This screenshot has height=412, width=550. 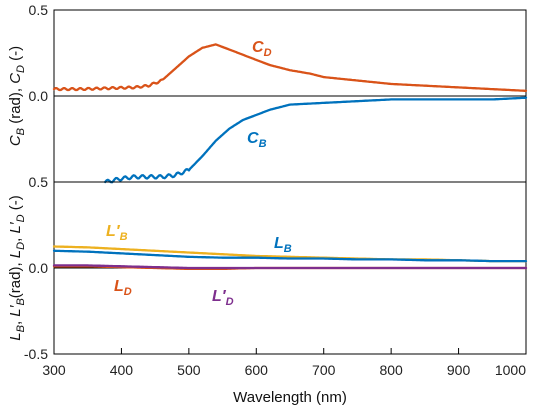 What do you see at coordinates (459, 370) in the screenshot?
I see `x-tick-label-900: 900` at bounding box center [459, 370].